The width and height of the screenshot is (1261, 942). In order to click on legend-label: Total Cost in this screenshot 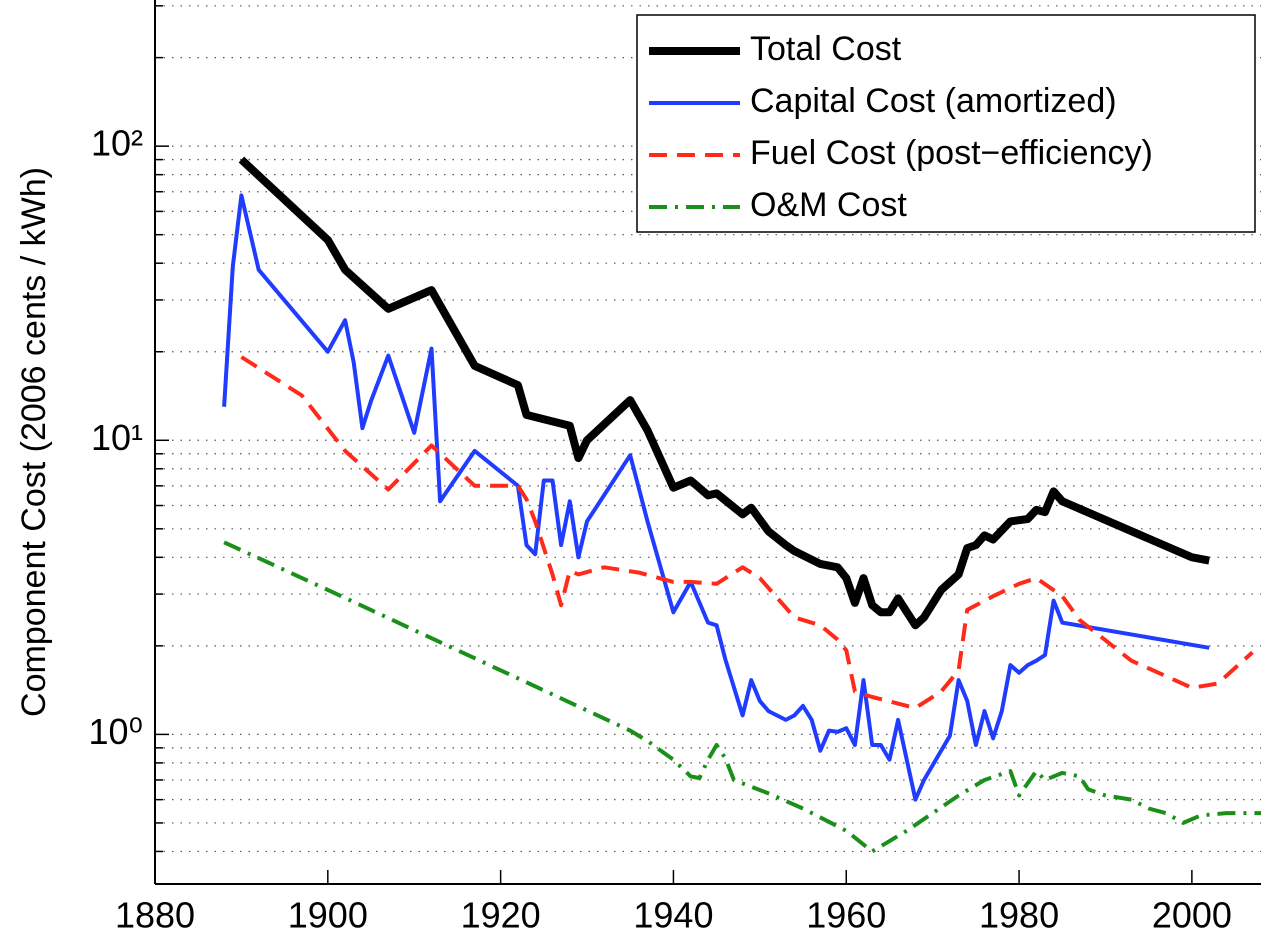, I will do `click(826, 49)`.